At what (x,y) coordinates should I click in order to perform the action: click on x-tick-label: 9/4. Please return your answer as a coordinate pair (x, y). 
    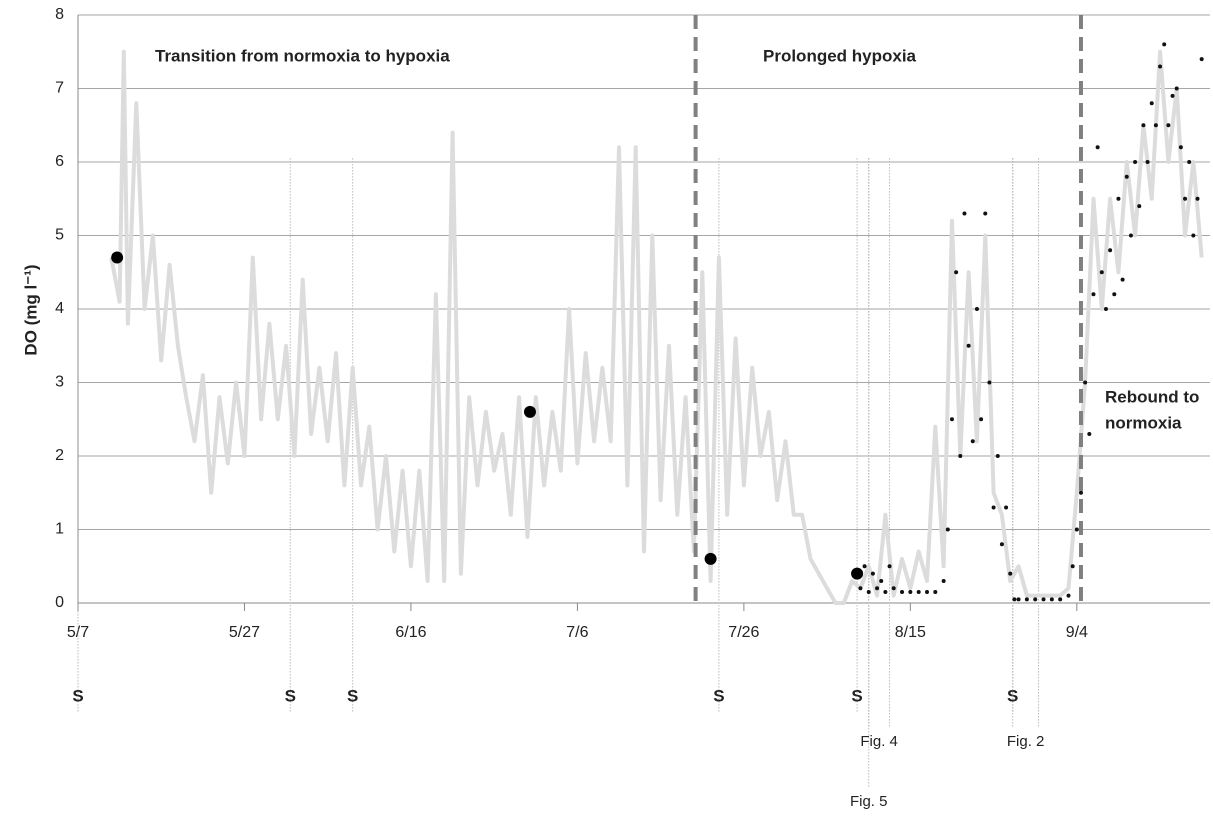
    Looking at the image, I should click on (1077, 632).